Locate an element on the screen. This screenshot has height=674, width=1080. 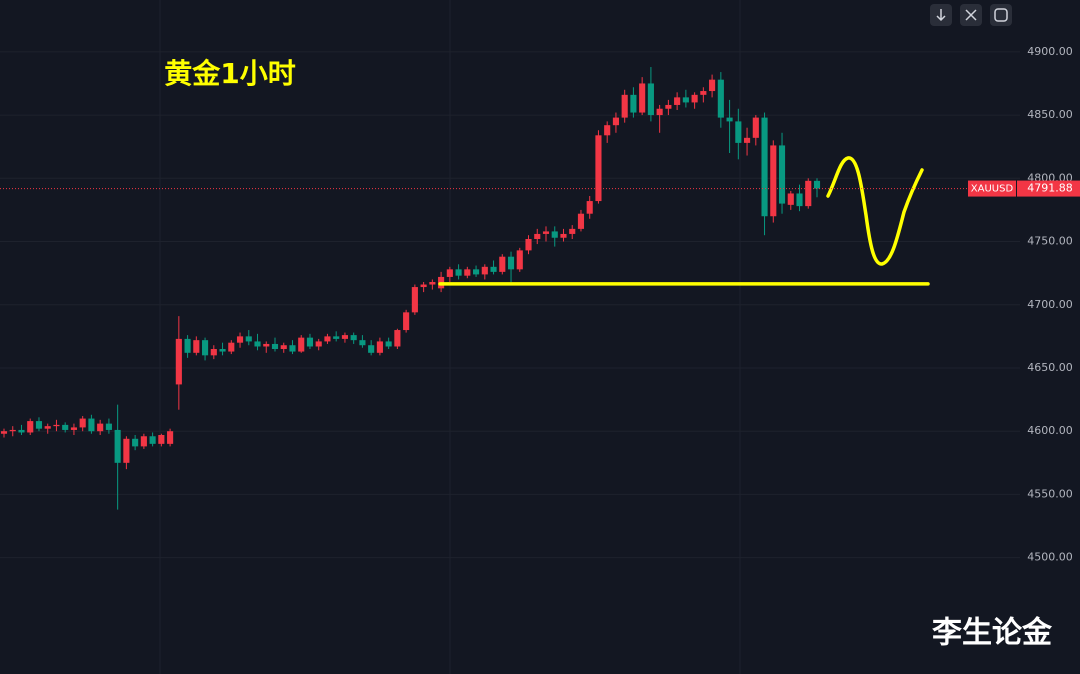
y-tick-label: 4750.00 is located at coordinates (1050, 241).